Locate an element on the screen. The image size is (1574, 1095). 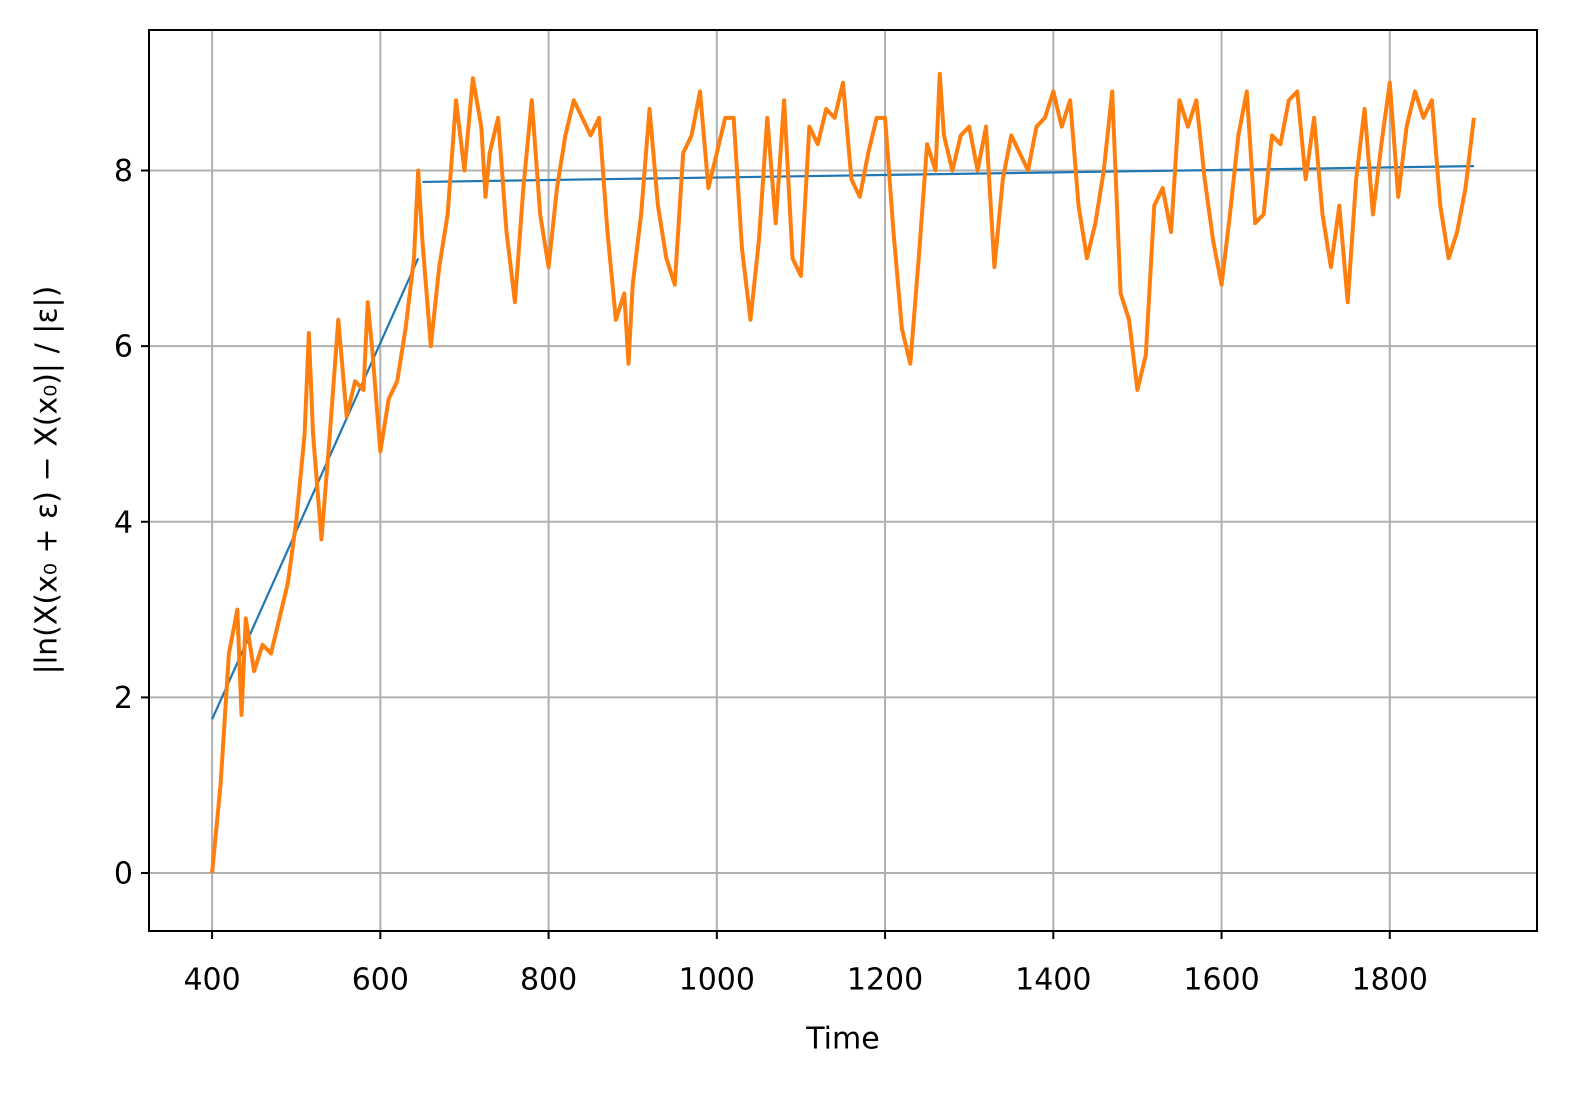
data-line is located at coordinates (948, 174).